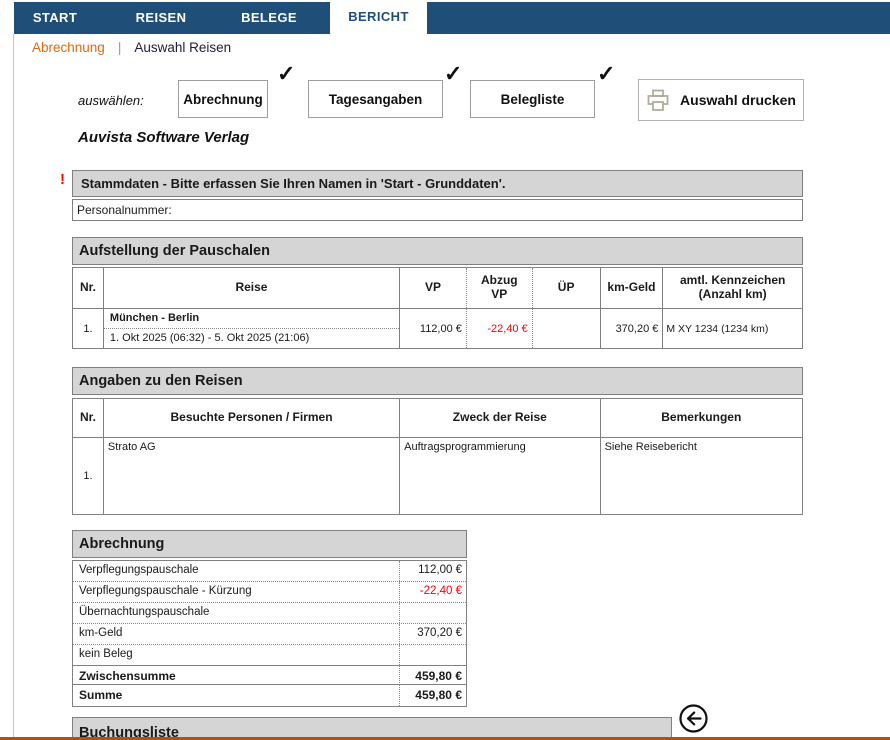  I want to click on circle-left-arrow-icon, so click(693, 718).